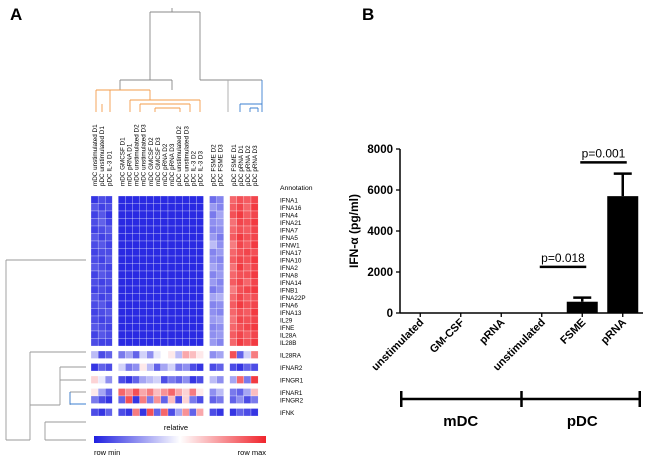 This screenshot has height=459, width=650. I want to click on bar-groups: mDC pDC, so click(520, 410).